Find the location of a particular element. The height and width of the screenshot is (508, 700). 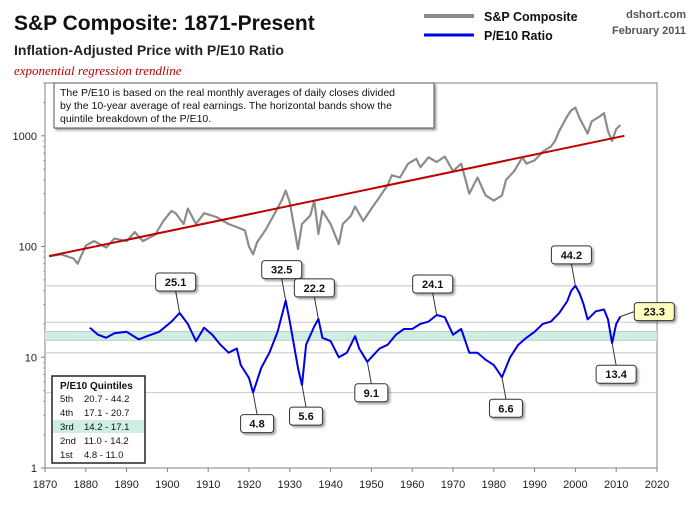

callout-label: 6.6 is located at coordinates (505, 409).